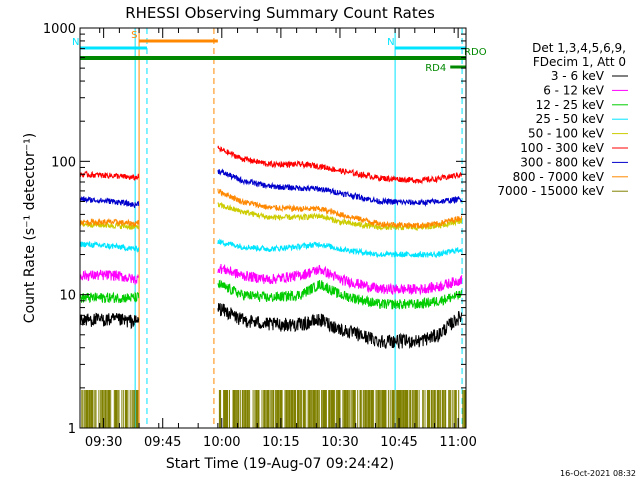  Describe the element at coordinates (550, 191) in the screenshot. I see `legend-label-8: 7000 - 15000 keV` at that location.